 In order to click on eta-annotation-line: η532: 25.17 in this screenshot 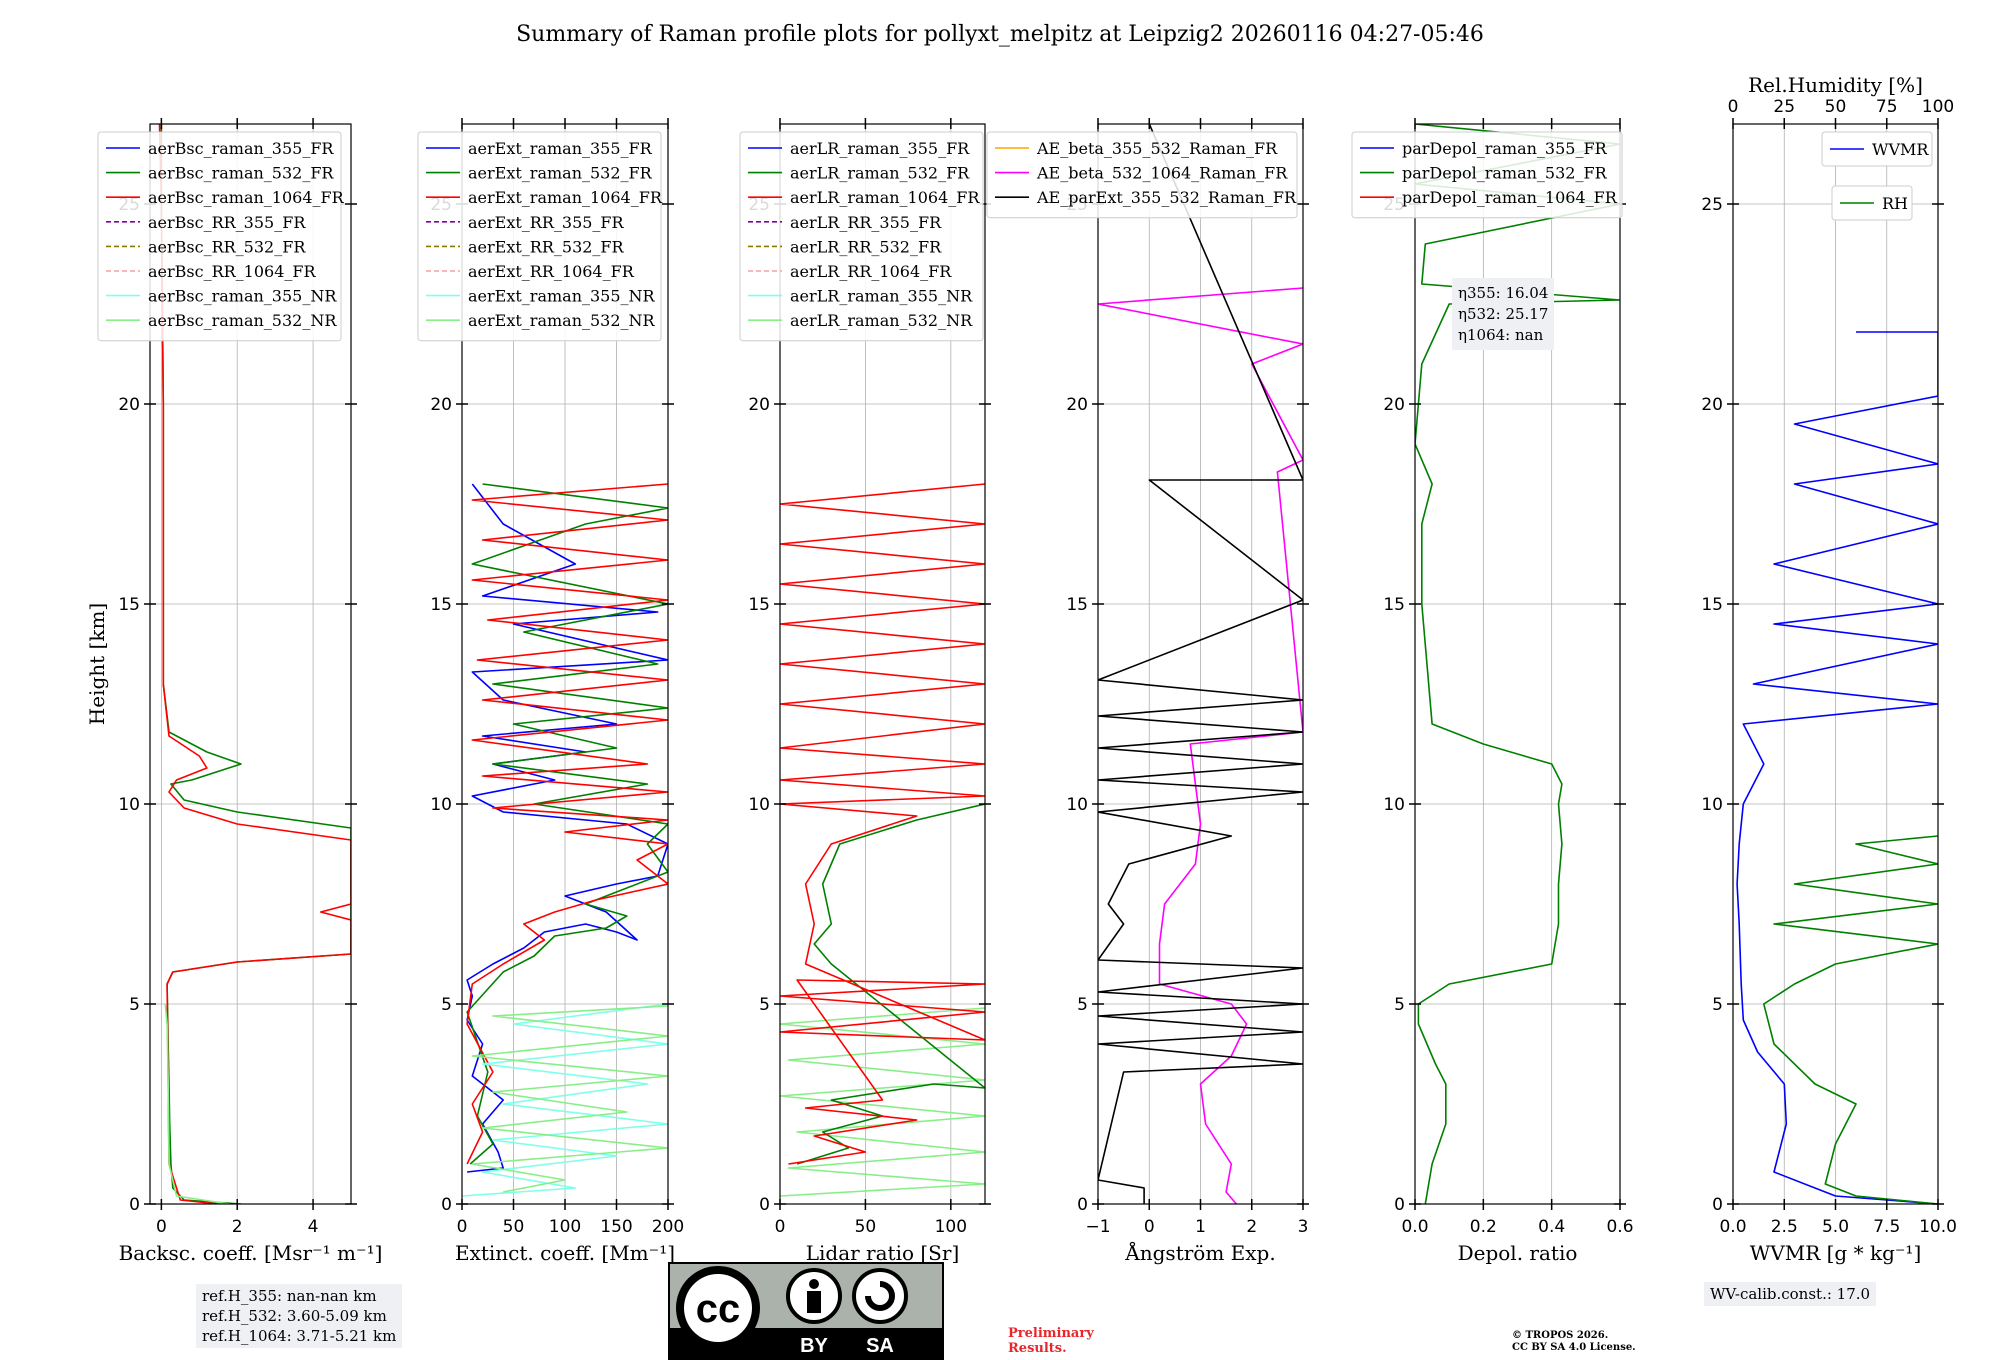, I will do `click(1503, 314)`.